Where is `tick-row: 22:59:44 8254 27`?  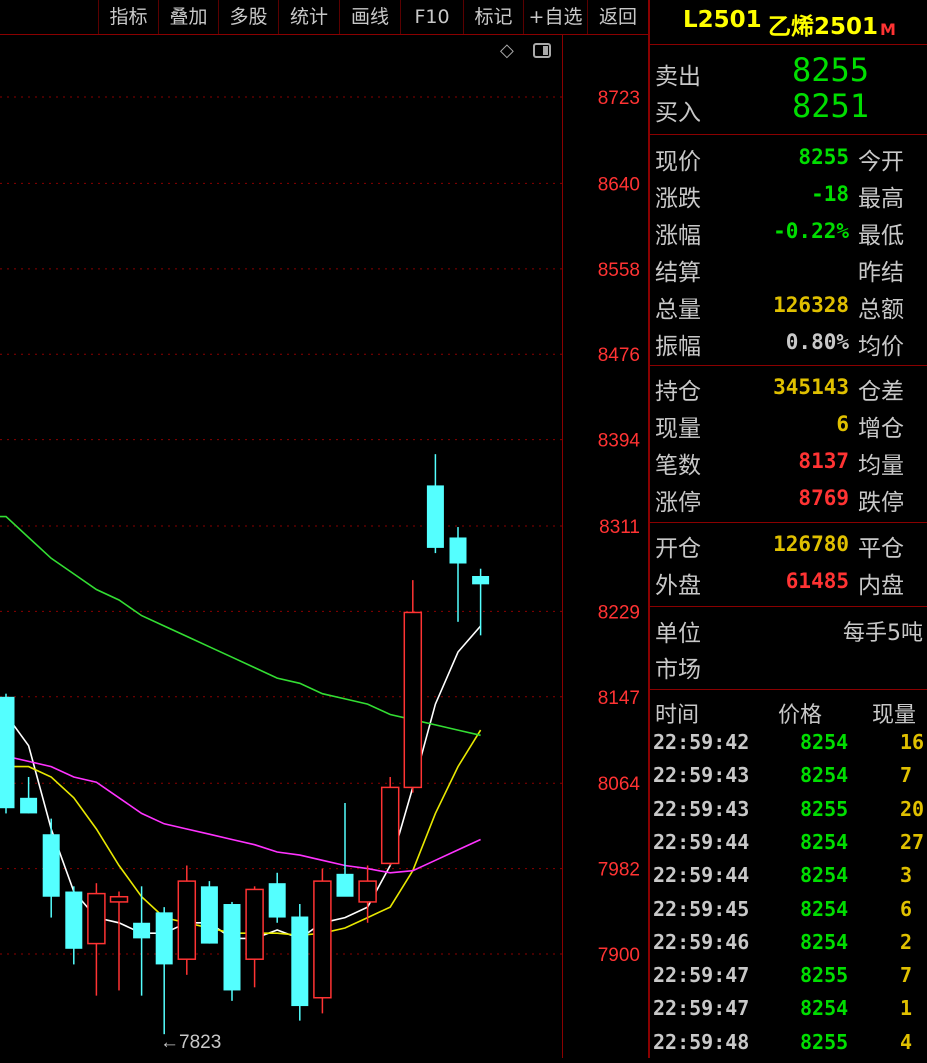
tick-row: 22:59:44 8254 27 is located at coordinates (788, 846).